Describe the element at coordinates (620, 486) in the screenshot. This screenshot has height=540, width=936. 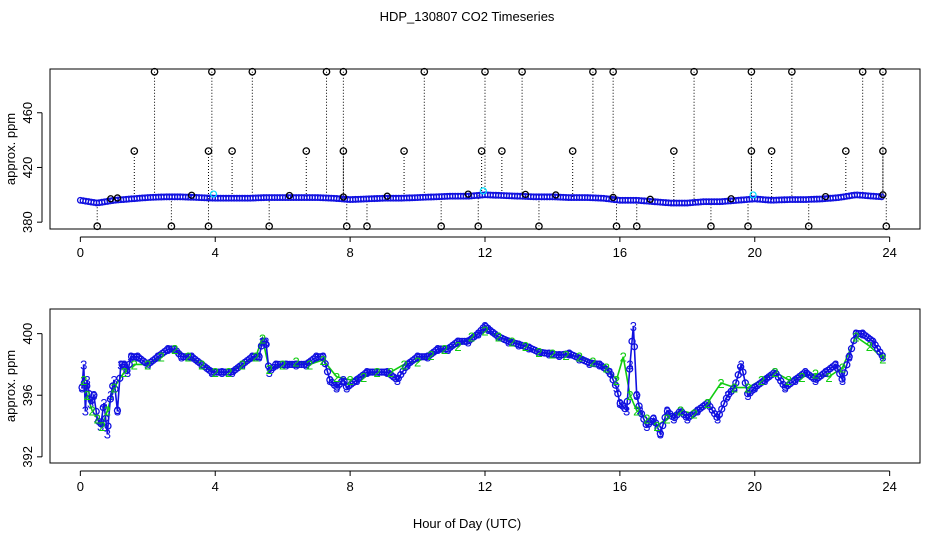
I see `bottom-x-tick-label: 16` at that location.